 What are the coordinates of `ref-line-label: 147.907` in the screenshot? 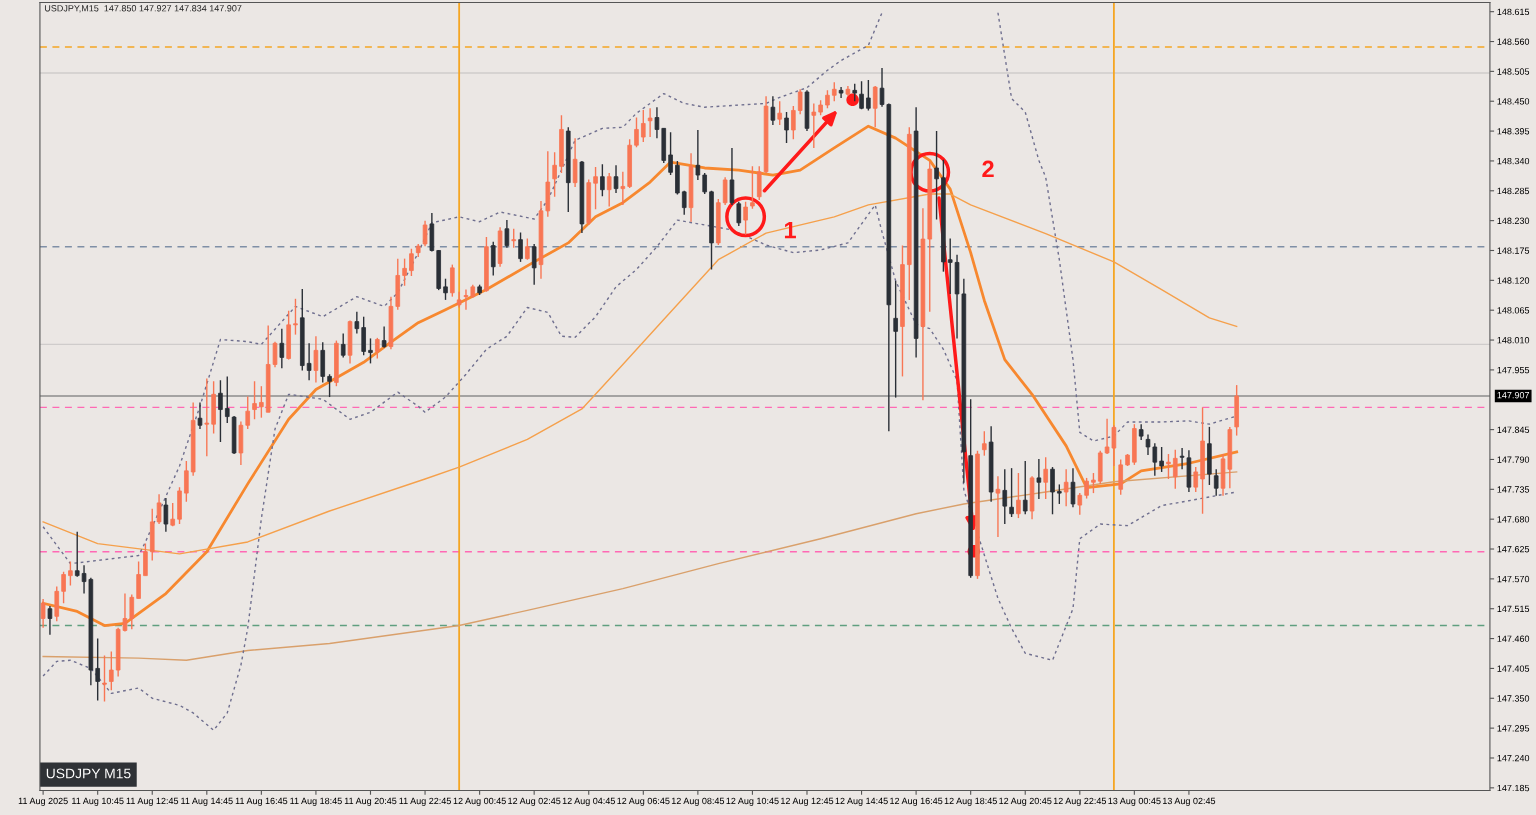 It's located at (1513, 395).